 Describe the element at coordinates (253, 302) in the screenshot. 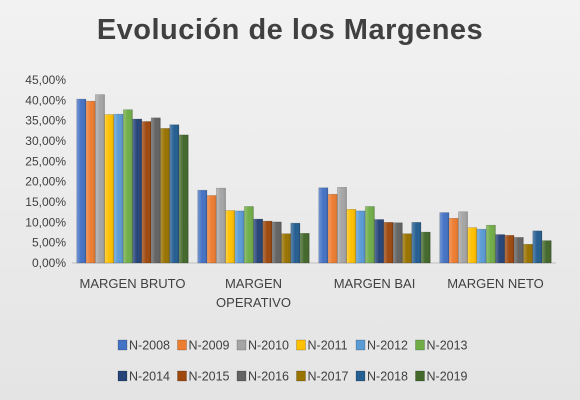

I see `x-category-label-line2: OPERATIVO` at that location.